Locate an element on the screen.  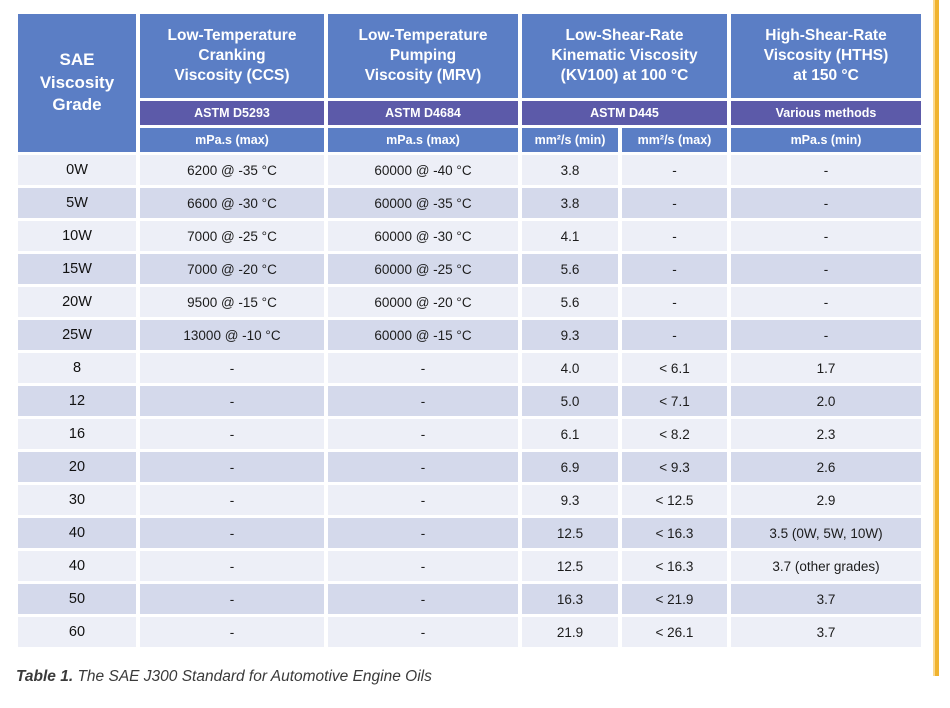
cell-grade: 8 is located at coordinates (77, 368).